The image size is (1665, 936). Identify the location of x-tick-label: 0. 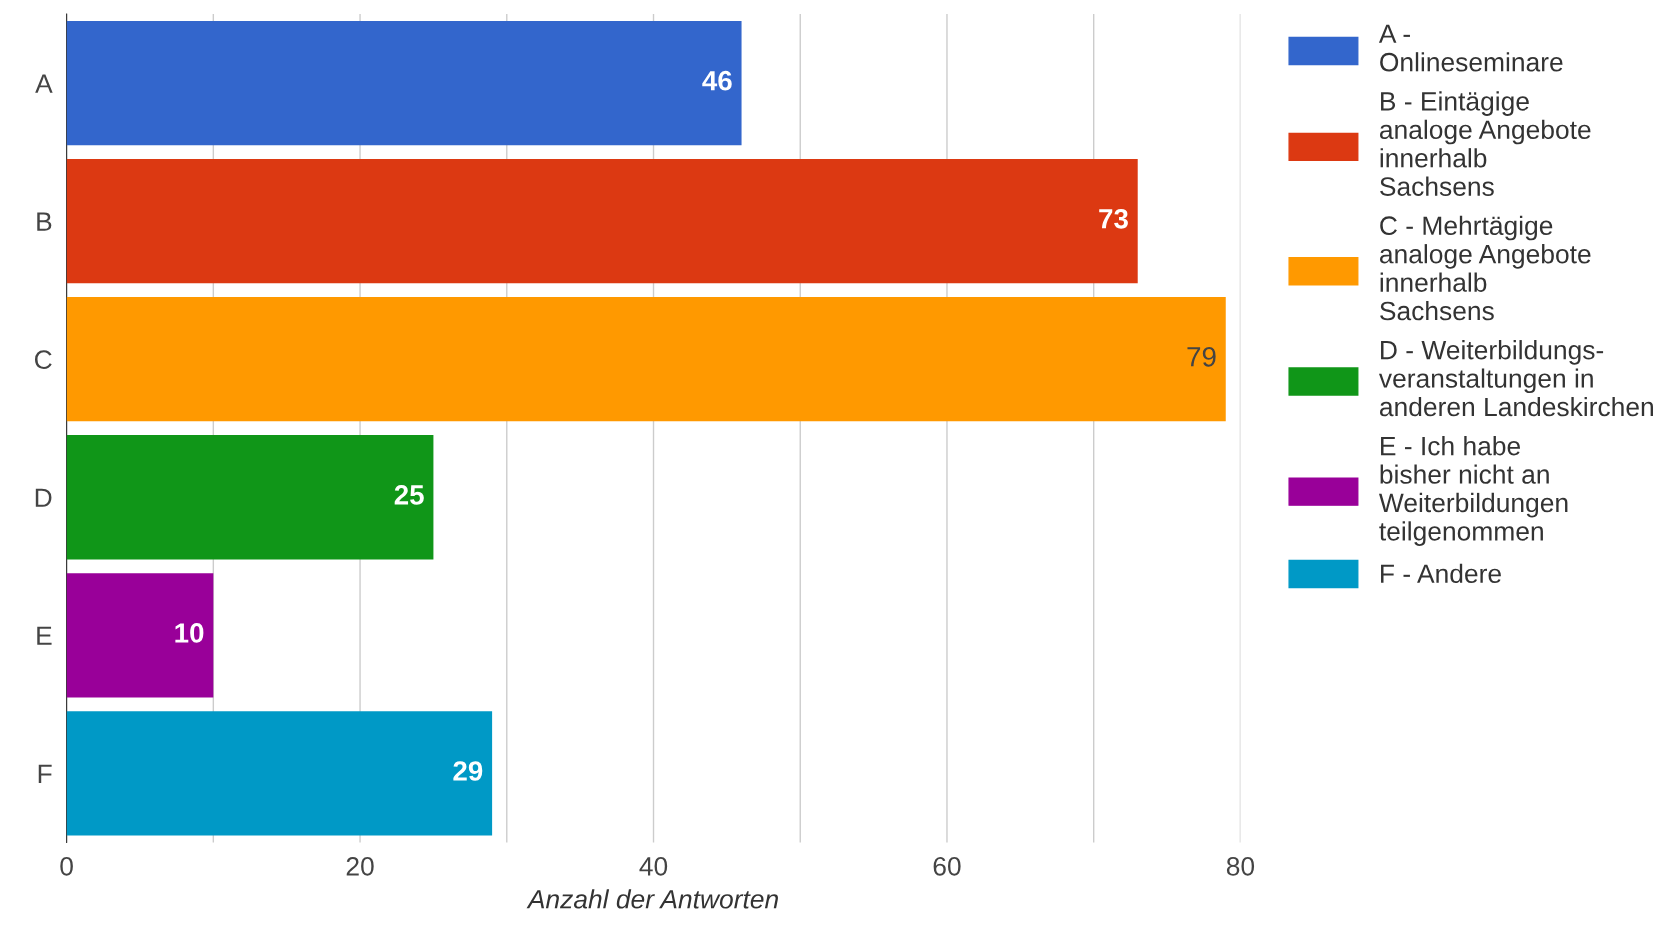
(66, 866).